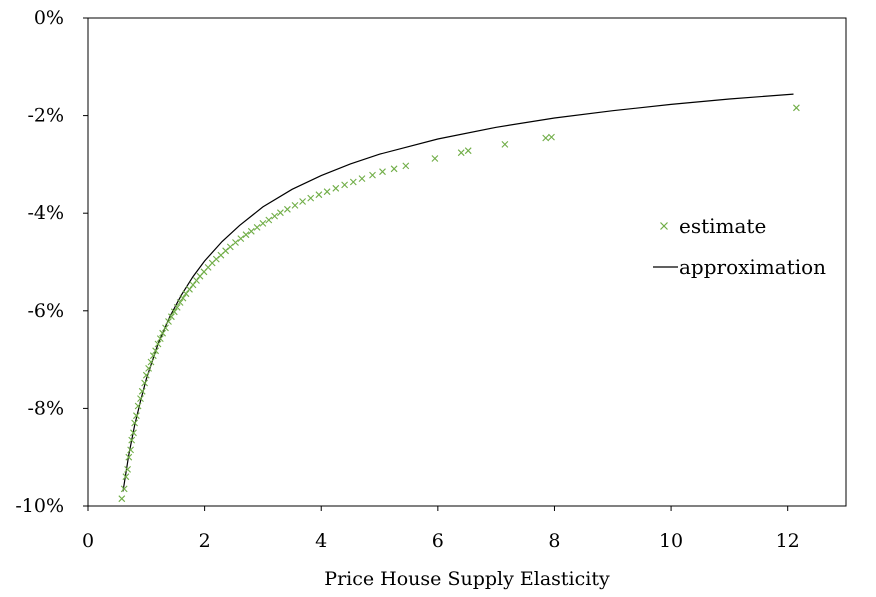 The image size is (876, 597). What do you see at coordinates (739, 246) in the screenshot?
I see `legend: estimate approximation` at bounding box center [739, 246].